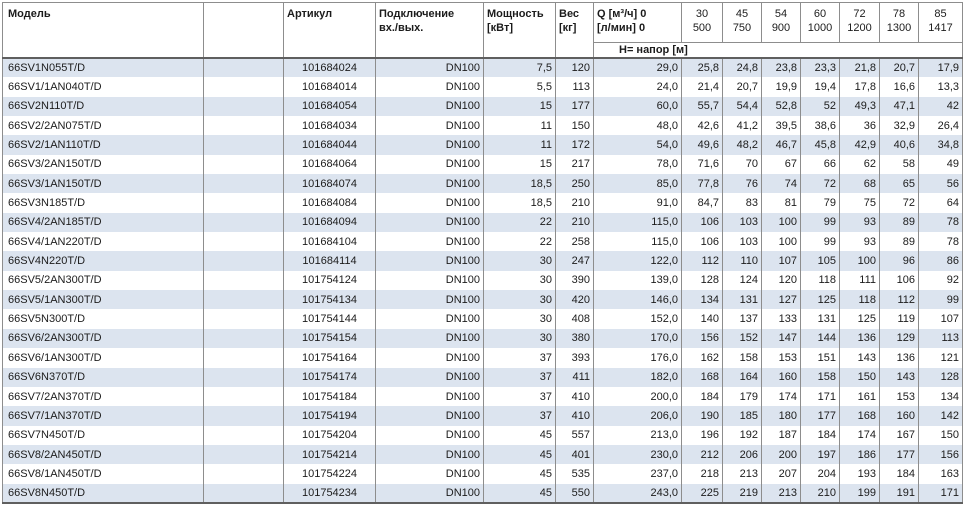 The width and height of the screenshot is (974, 515). What do you see at coordinates (574, 242) in the screenshot?
I see `cell-weight: 258` at bounding box center [574, 242].